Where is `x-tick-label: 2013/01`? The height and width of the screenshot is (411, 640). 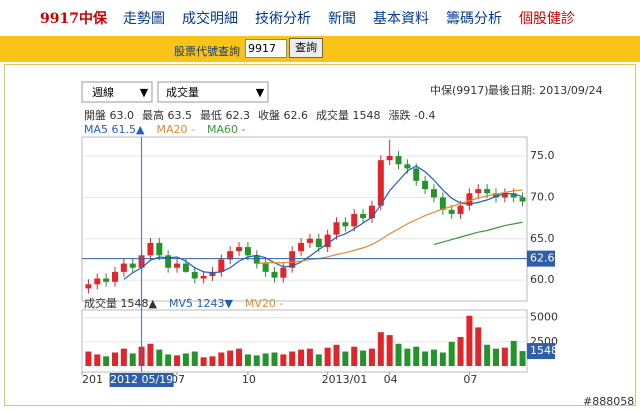 x-tick-label: 2013/01 is located at coordinates (345, 379).